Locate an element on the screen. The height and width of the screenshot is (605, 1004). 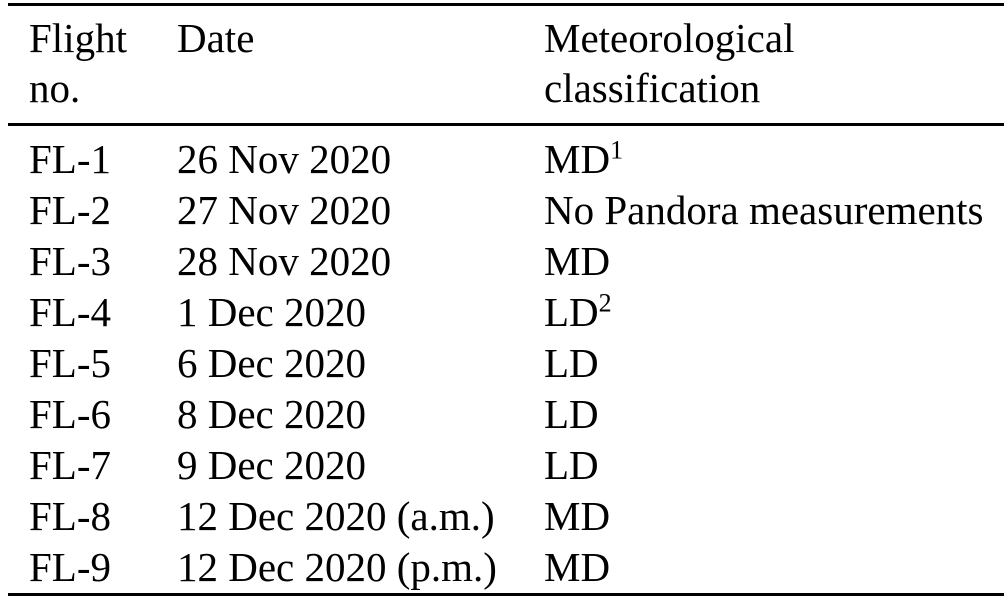
date-text: 12 Dec 2020 (p.m.) is located at coordinates (337, 567).